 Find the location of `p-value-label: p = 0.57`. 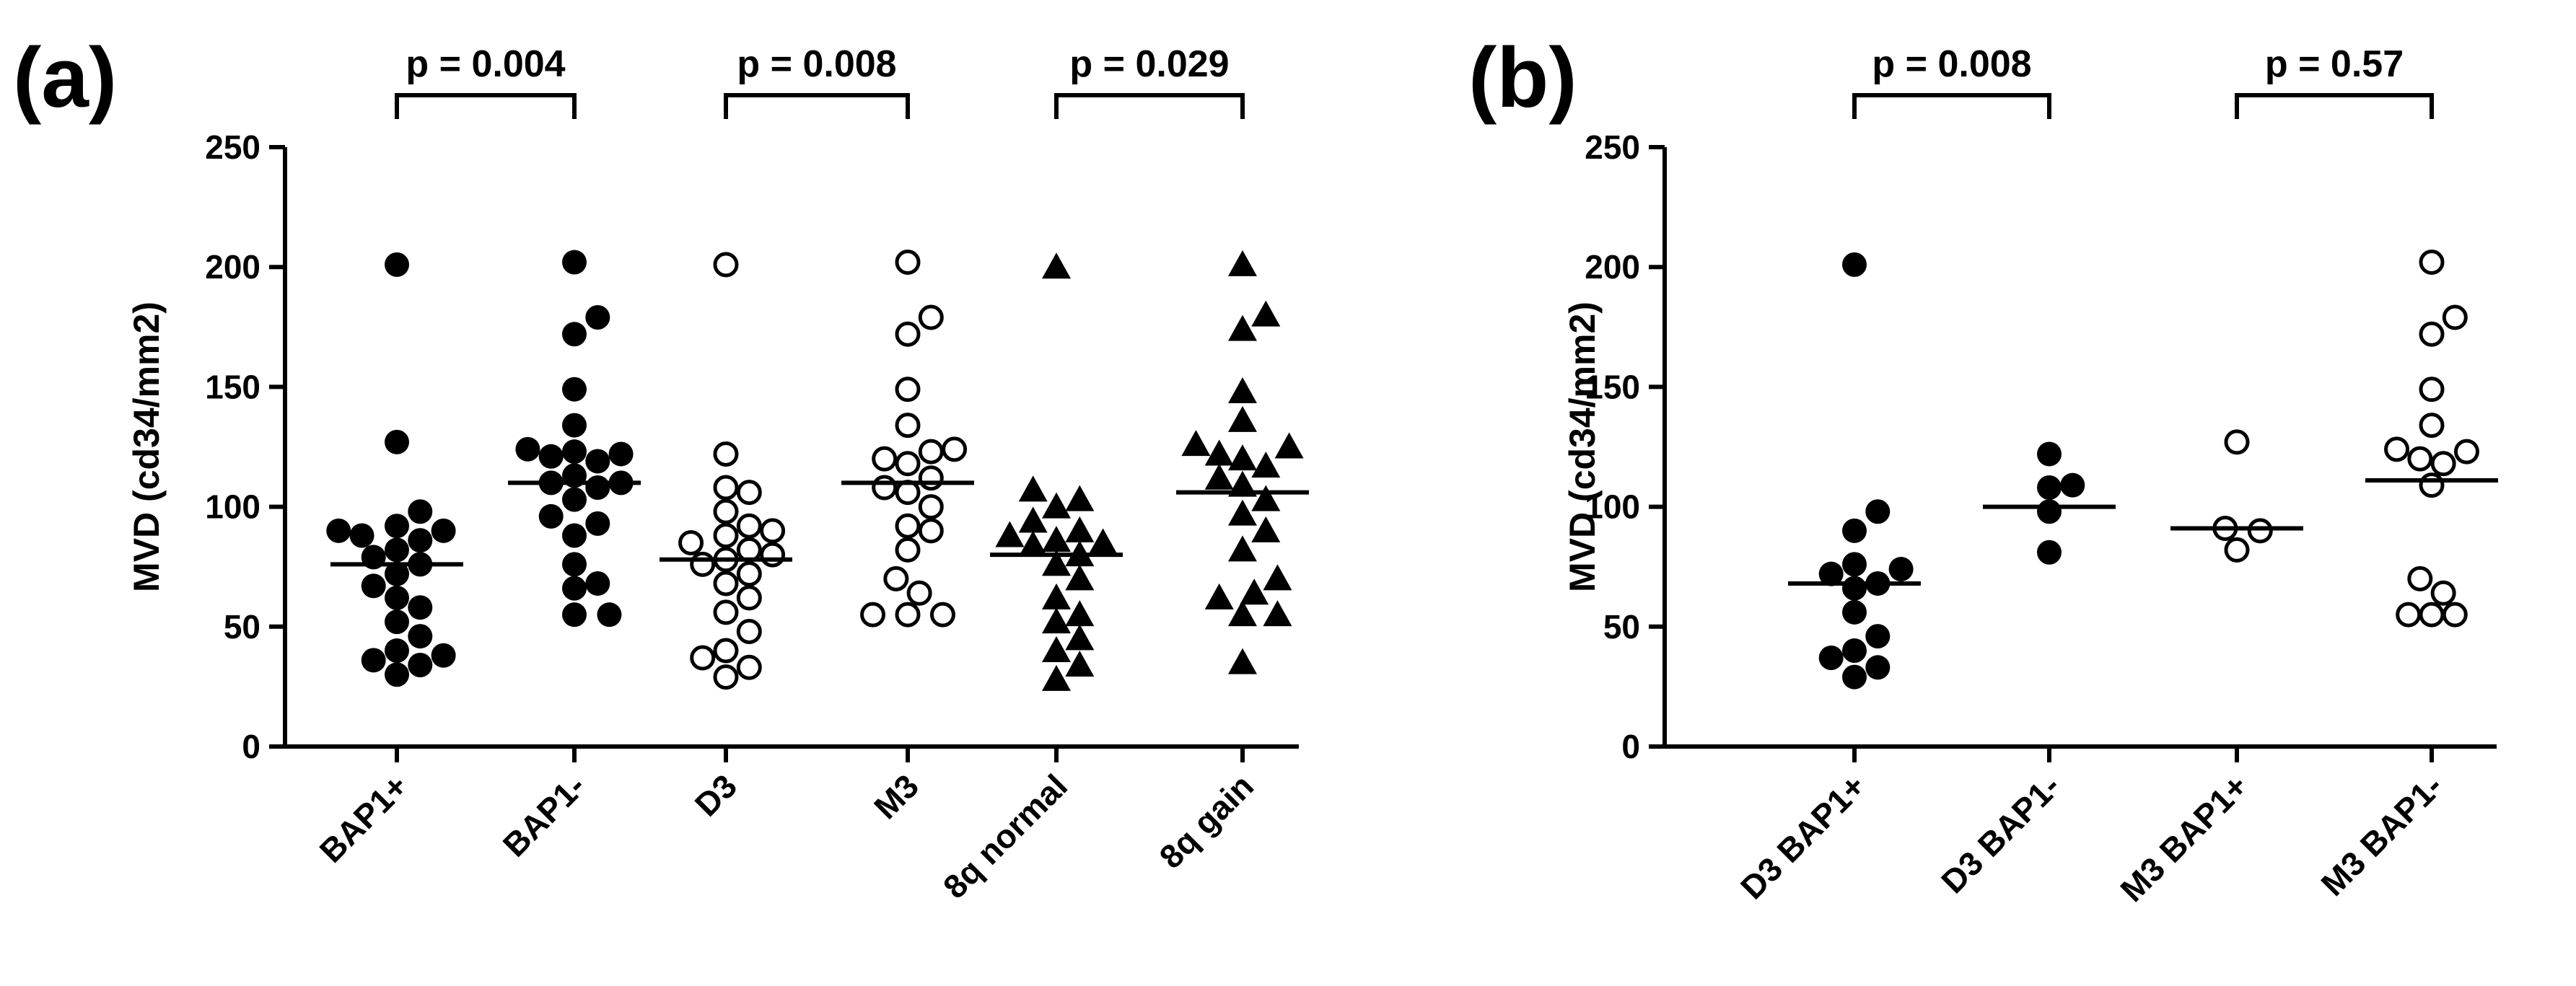

p-value-label: p = 0.57 is located at coordinates (2334, 64).